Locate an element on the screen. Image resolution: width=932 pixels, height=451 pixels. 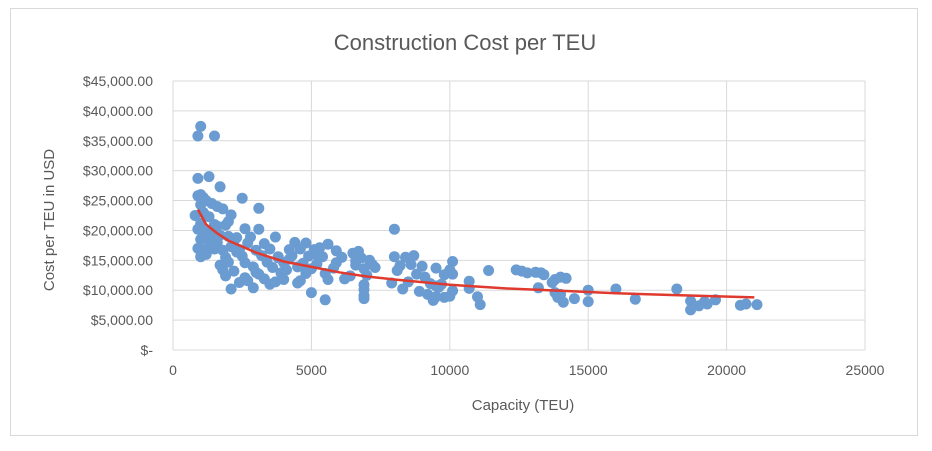
x-tick-label: 20000 is located at coordinates (726, 370).